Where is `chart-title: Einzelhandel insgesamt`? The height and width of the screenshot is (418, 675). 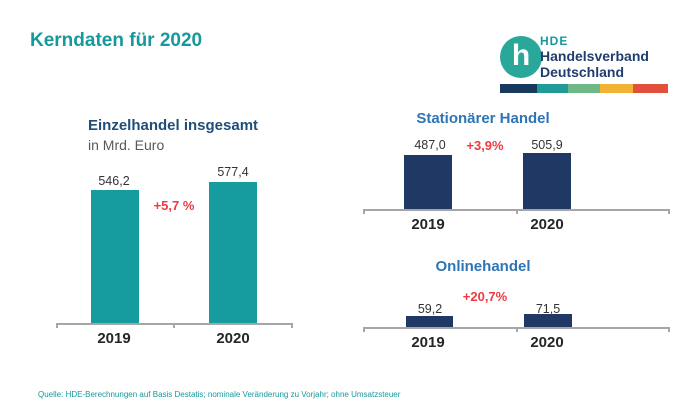
chart-title: Einzelhandel insgesamt is located at coordinates (173, 125).